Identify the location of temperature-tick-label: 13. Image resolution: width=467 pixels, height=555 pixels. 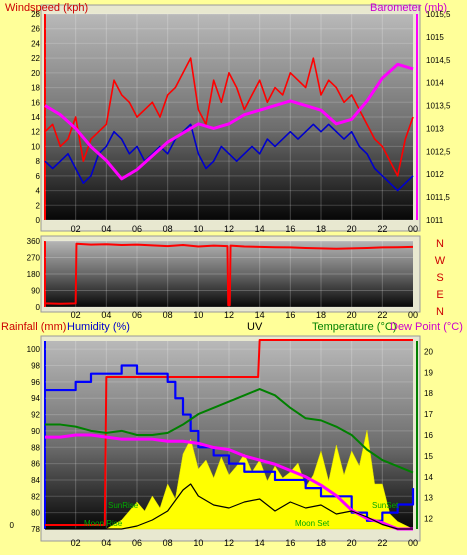
(428, 498).